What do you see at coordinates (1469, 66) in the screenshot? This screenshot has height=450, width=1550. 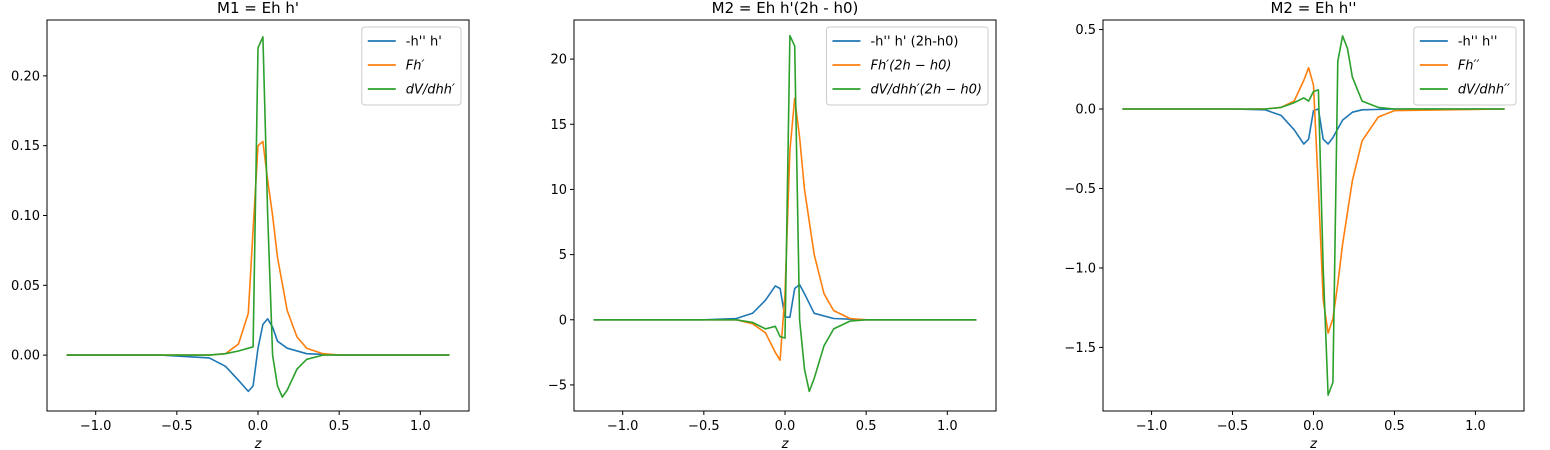 I see `legend-label: Fh′′` at bounding box center [1469, 66].